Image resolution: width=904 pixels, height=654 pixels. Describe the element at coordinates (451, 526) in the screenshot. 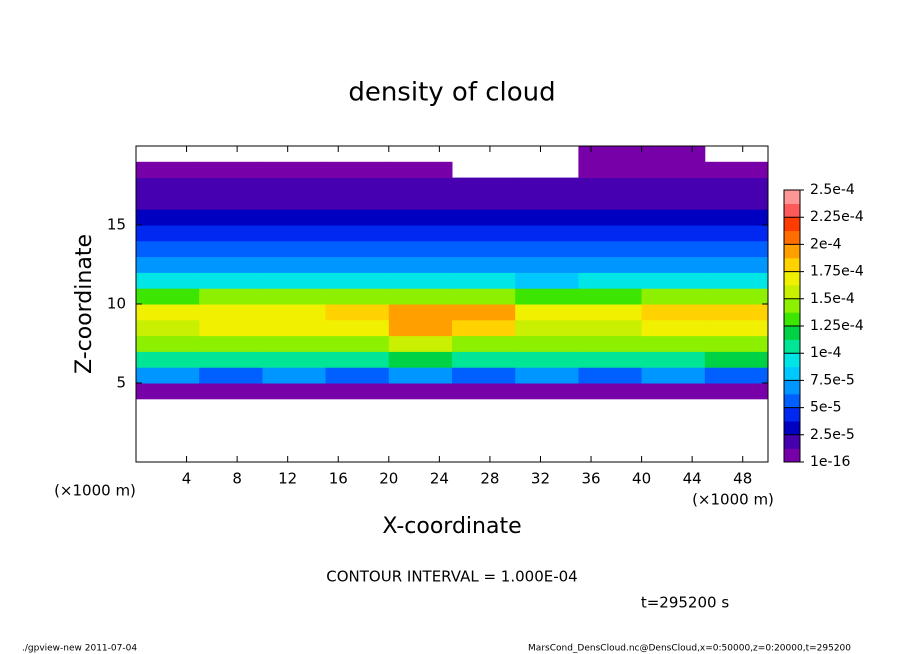

I see `x-axis-label: X-coordinate` at that location.